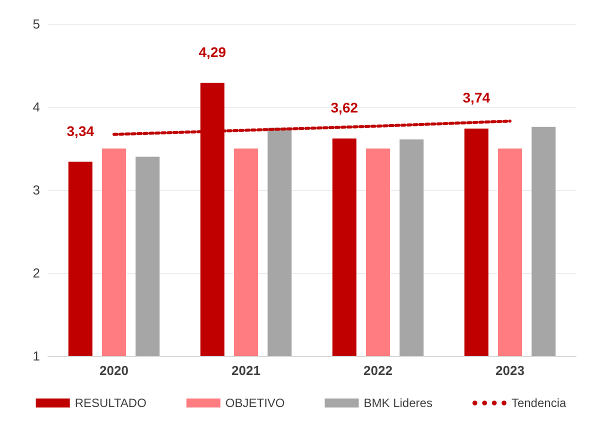 The image size is (602, 430). Describe the element at coordinates (36, 24) in the screenshot. I see `y-tick-label: 5` at that location.